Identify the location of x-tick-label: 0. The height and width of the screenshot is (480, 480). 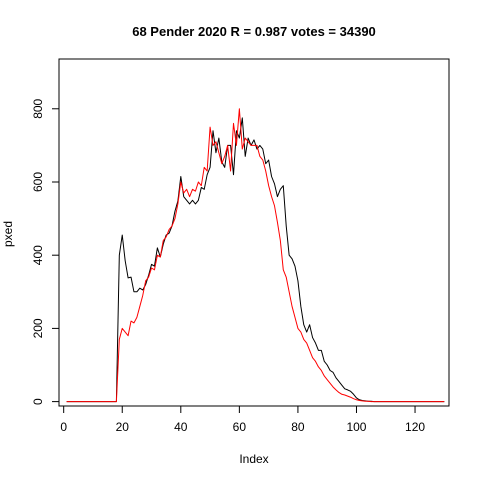
(63, 427).